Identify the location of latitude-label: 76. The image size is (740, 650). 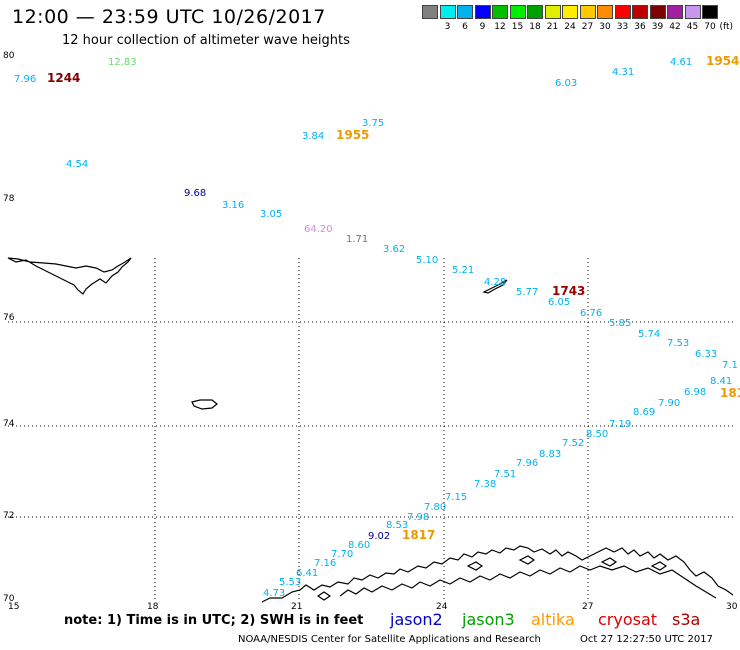
(9, 318).